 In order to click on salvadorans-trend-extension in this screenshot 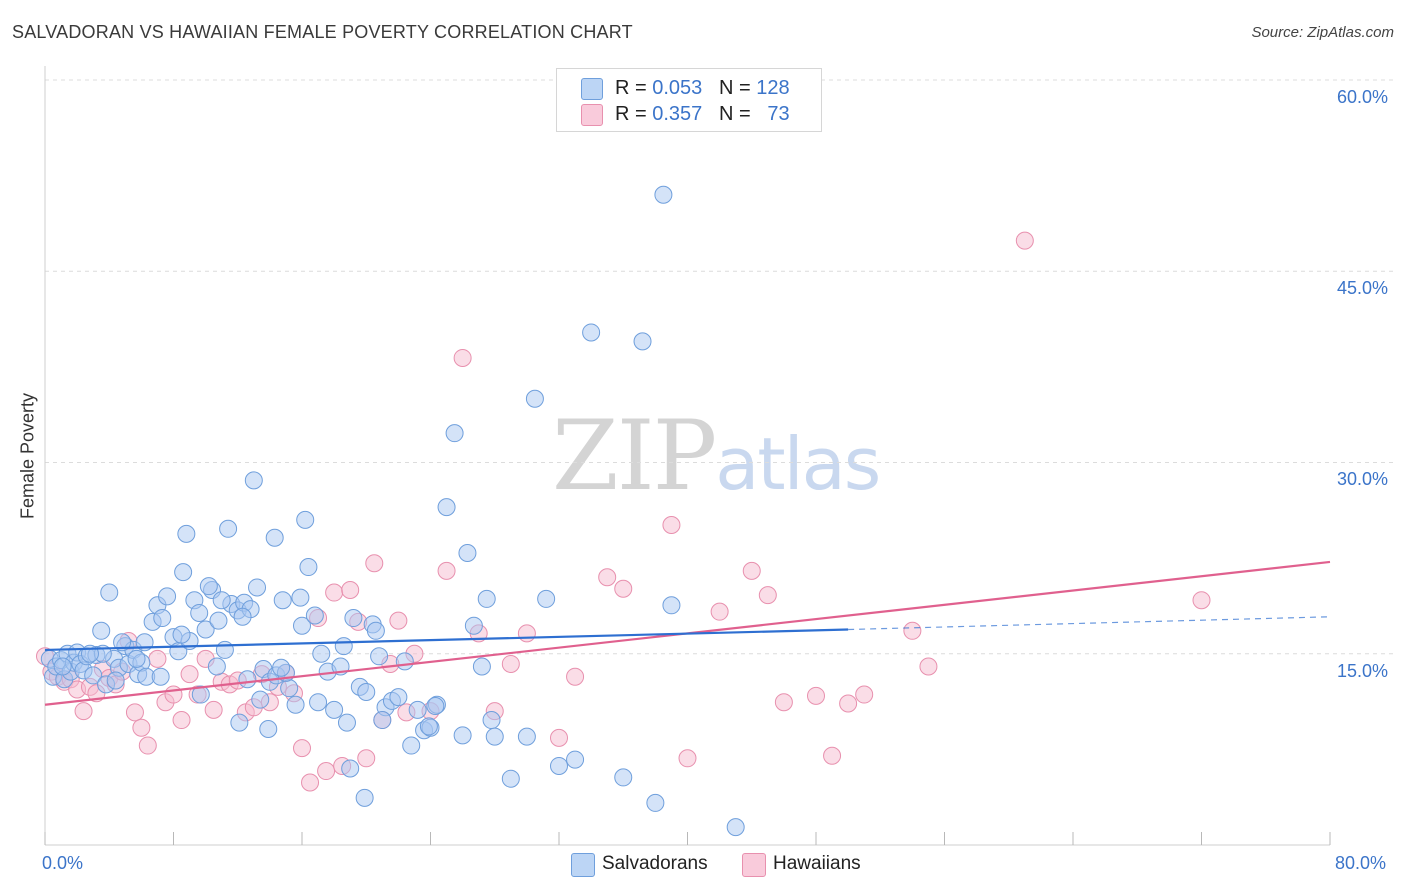, I will do `click(1089, 623)`.